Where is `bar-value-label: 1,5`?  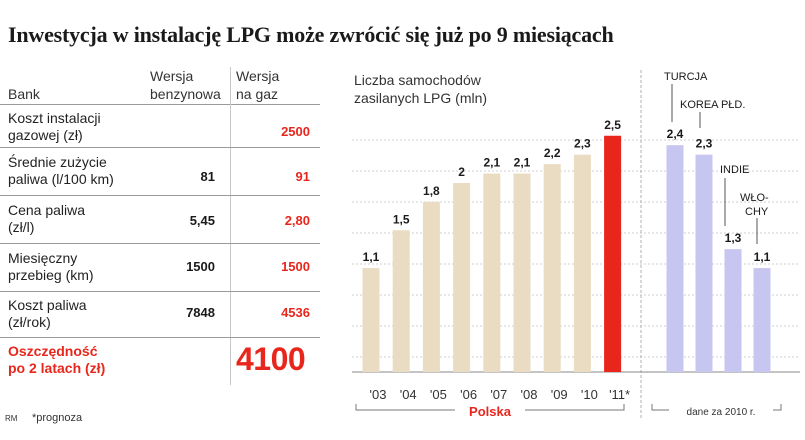
bar-value-label: 1,5 is located at coordinates (401, 219).